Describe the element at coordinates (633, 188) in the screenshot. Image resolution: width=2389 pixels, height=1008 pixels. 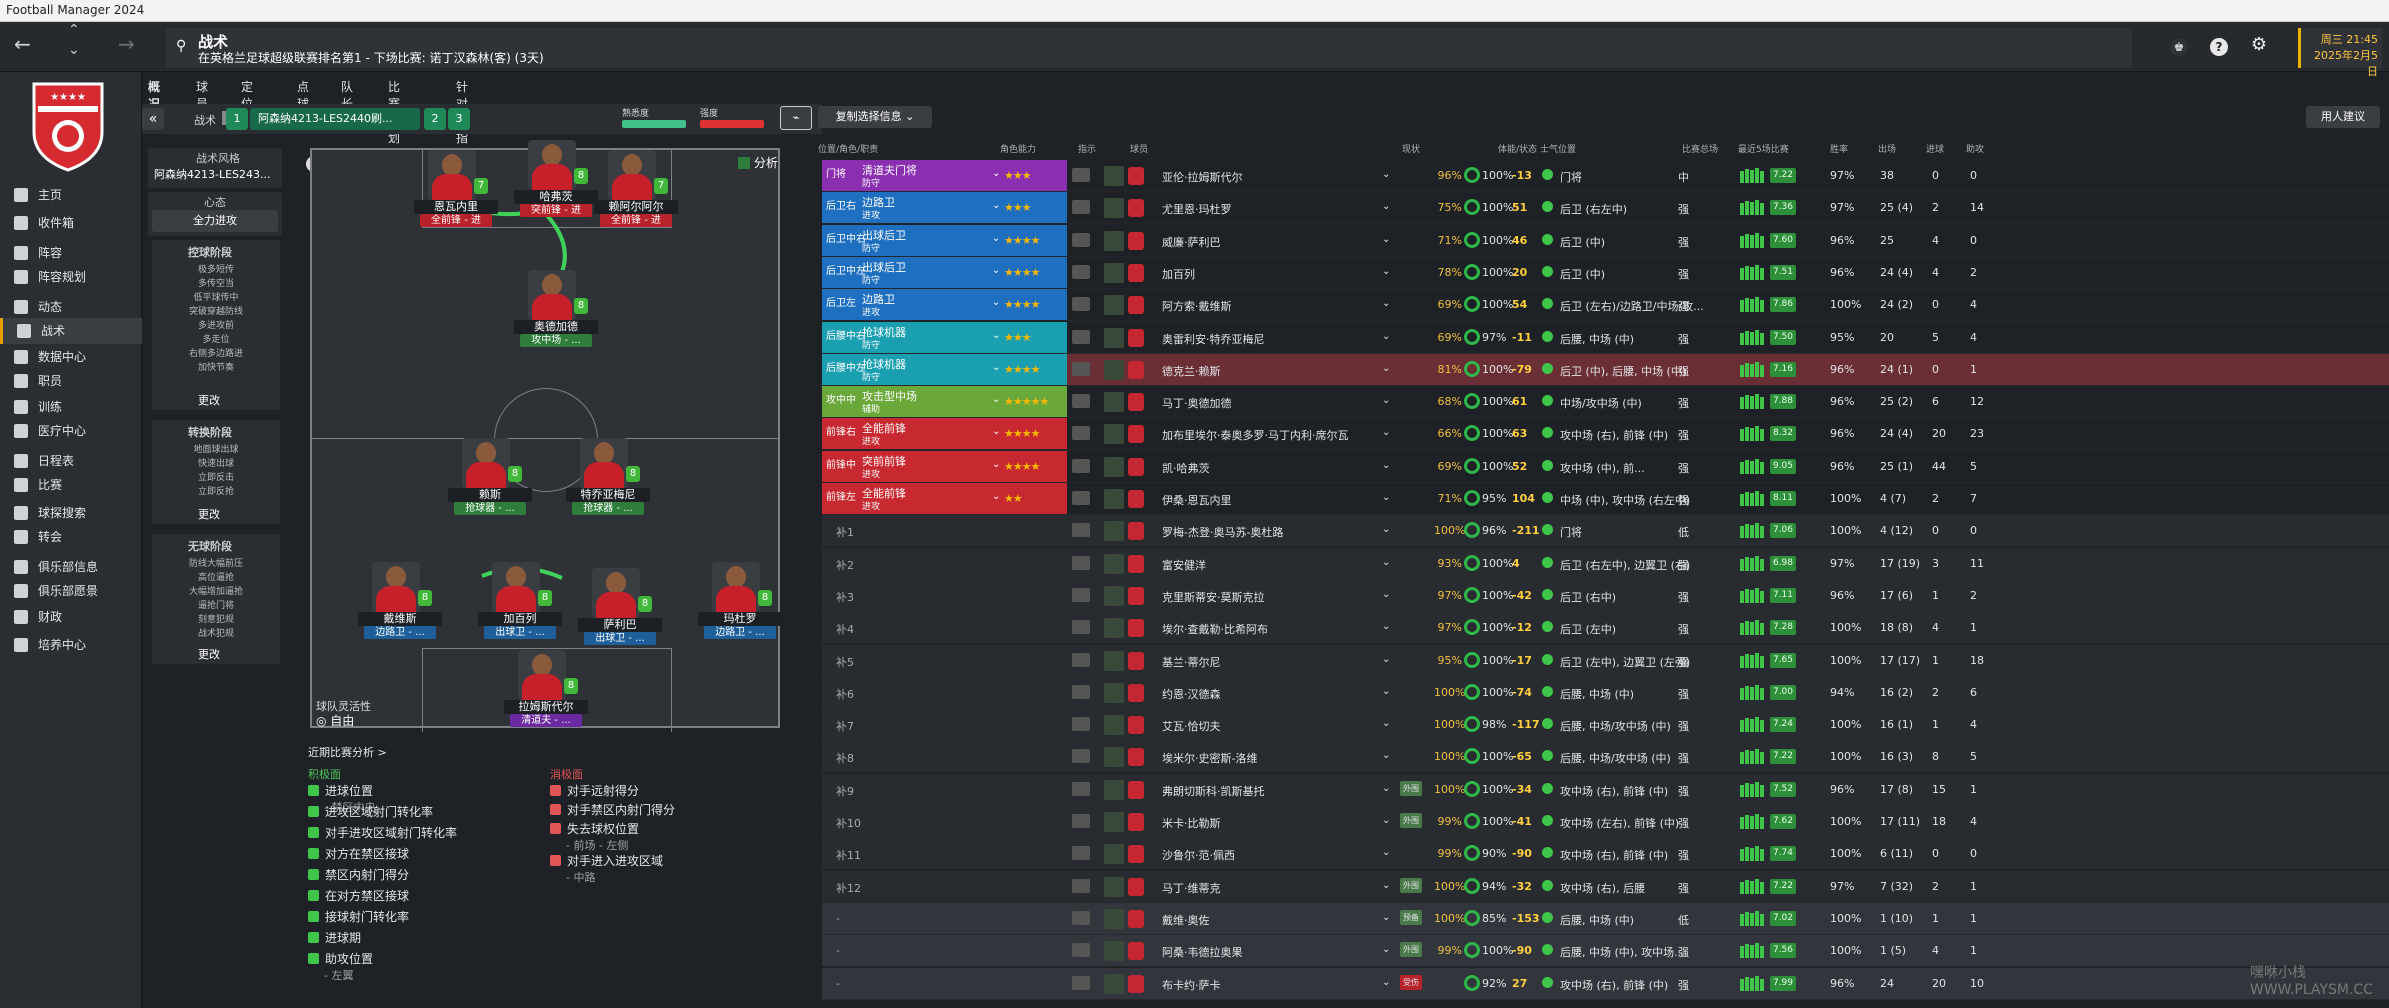
I see `pitch-player: 7 赖阿尔阿尔 全前锋 - 进` at that location.